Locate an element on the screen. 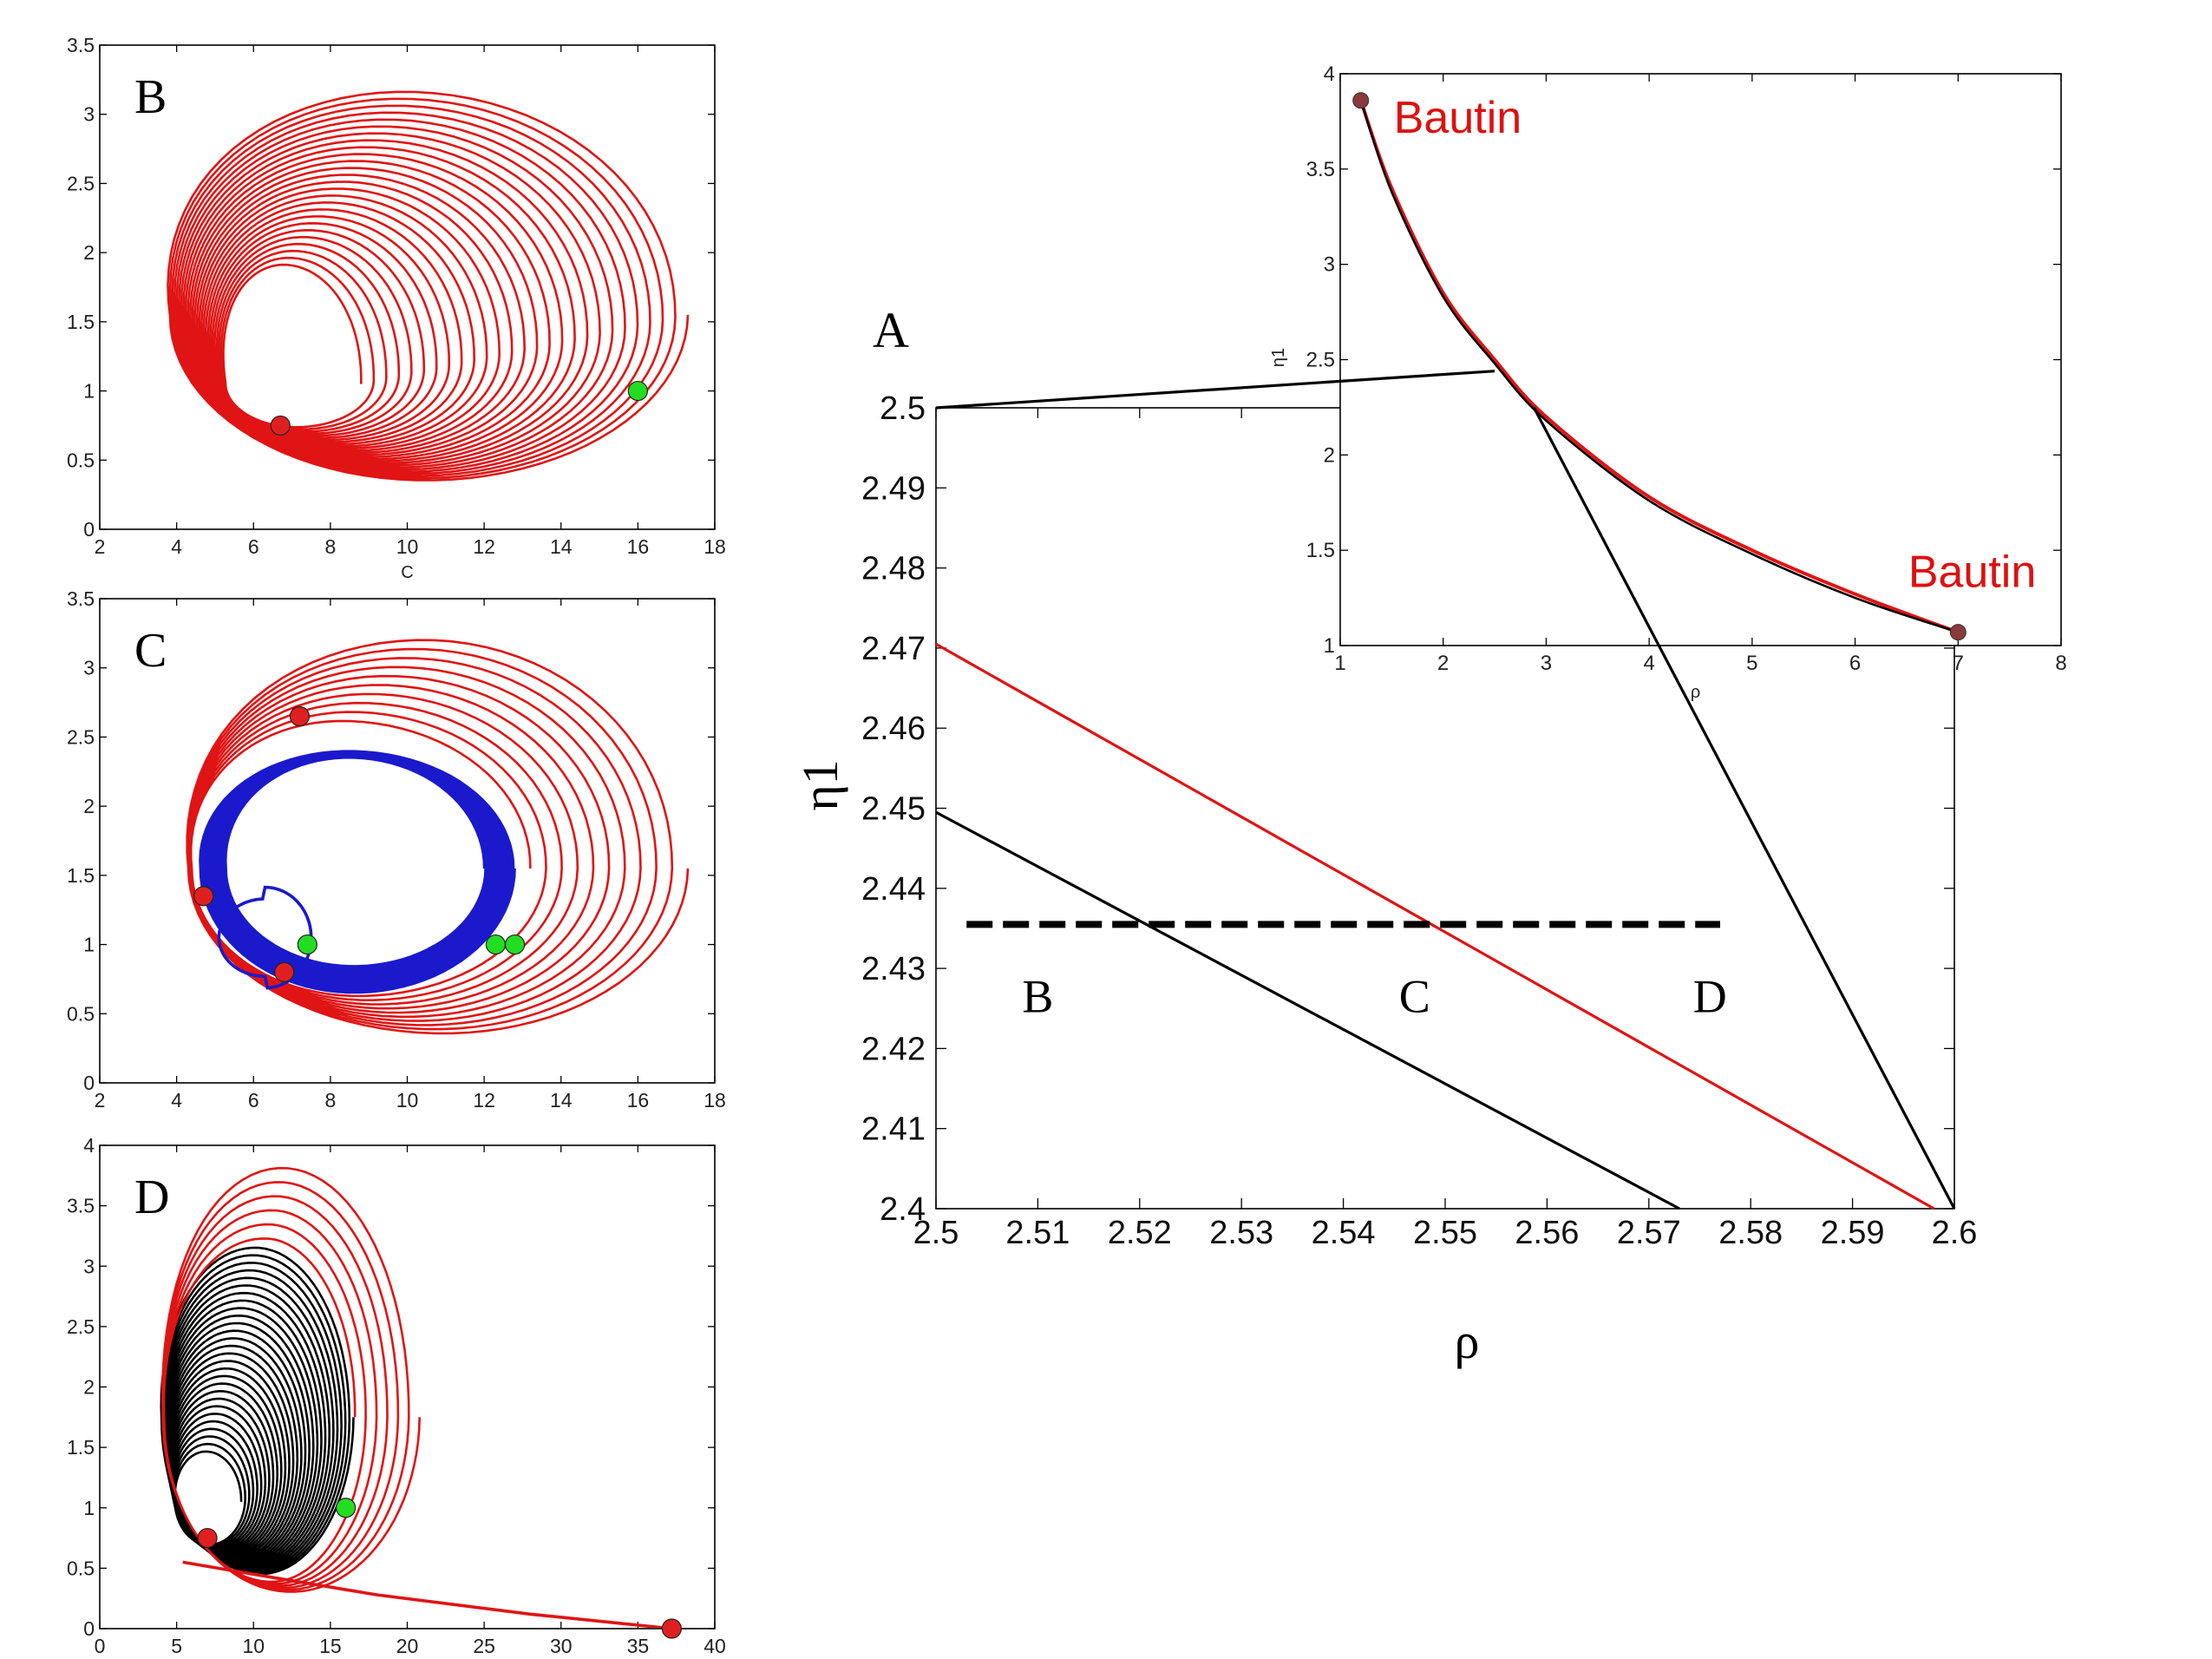 Image resolution: width=2212 pixels, height=1659 pixels. panel-a-inset: 1 2 3 4 5 6 7 8 1 1.5 2 2.5 3 3.5 4 Bautin Bautin ρ η1 is located at coordinates (1668, 382).